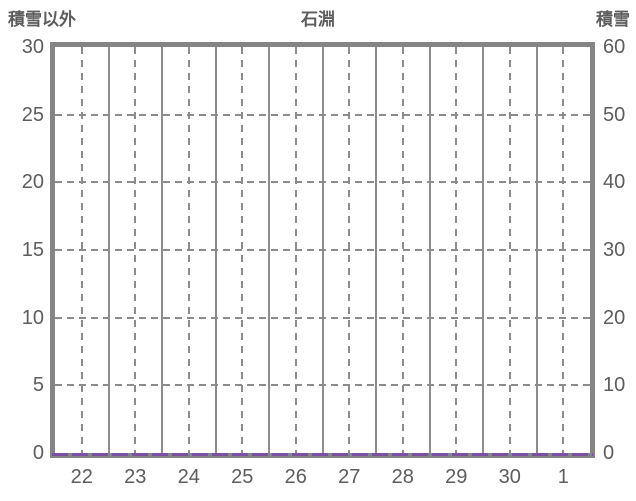 This screenshot has height=501, width=636. What do you see at coordinates (32, 47) in the screenshot?
I see `y-axis-left-label: 30` at bounding box center [32, 47].